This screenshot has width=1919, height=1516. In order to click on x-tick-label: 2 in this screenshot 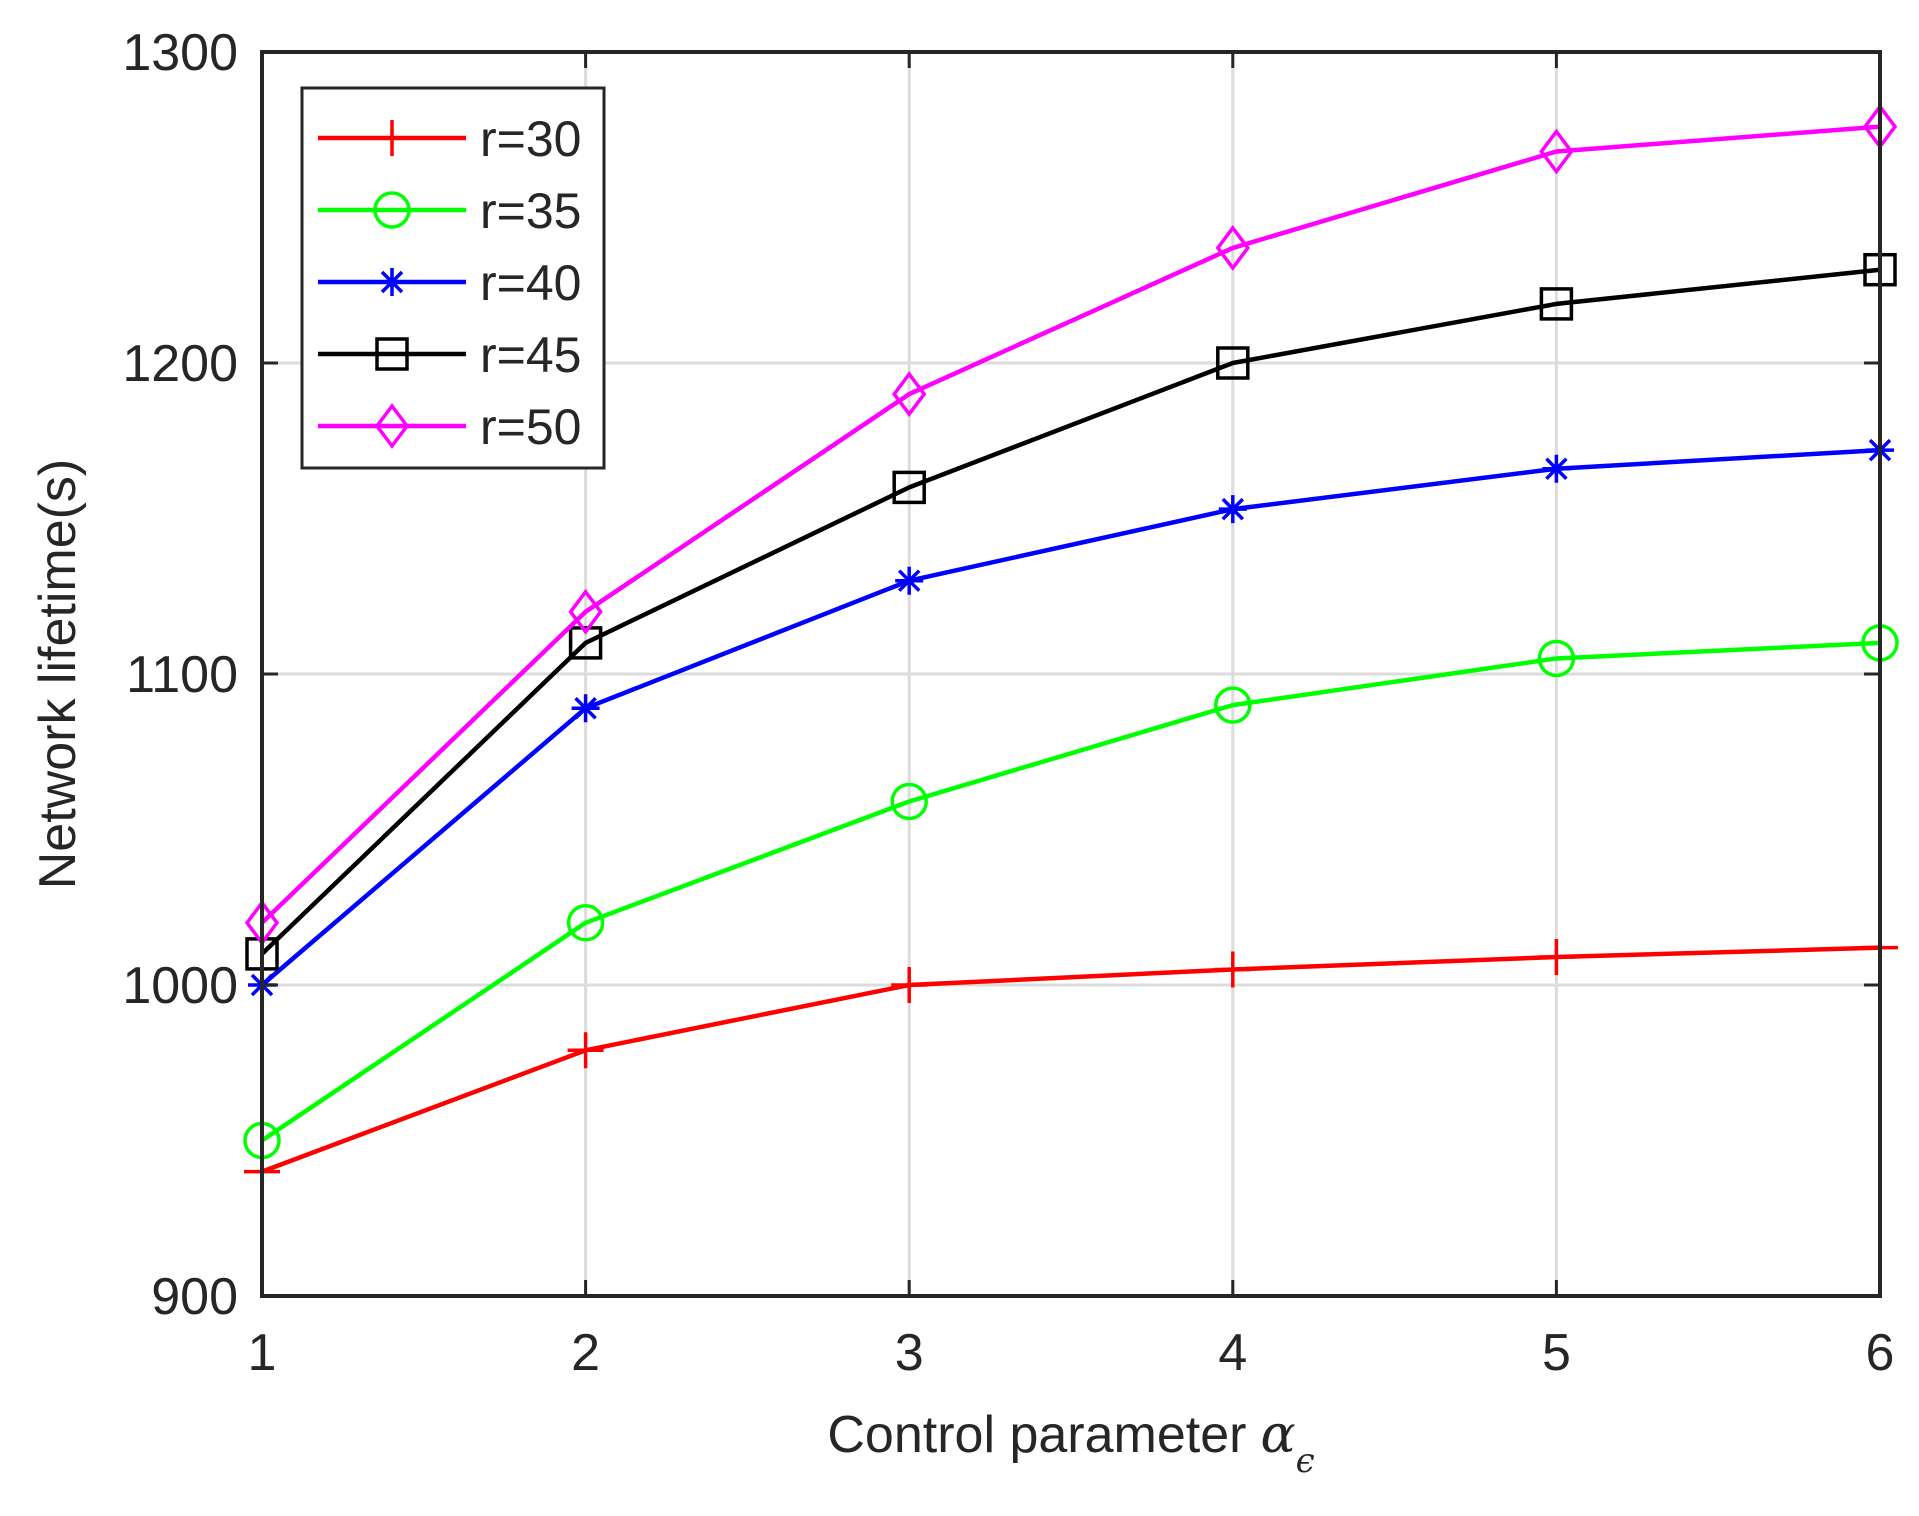, I will do `click(585, 1353)`.